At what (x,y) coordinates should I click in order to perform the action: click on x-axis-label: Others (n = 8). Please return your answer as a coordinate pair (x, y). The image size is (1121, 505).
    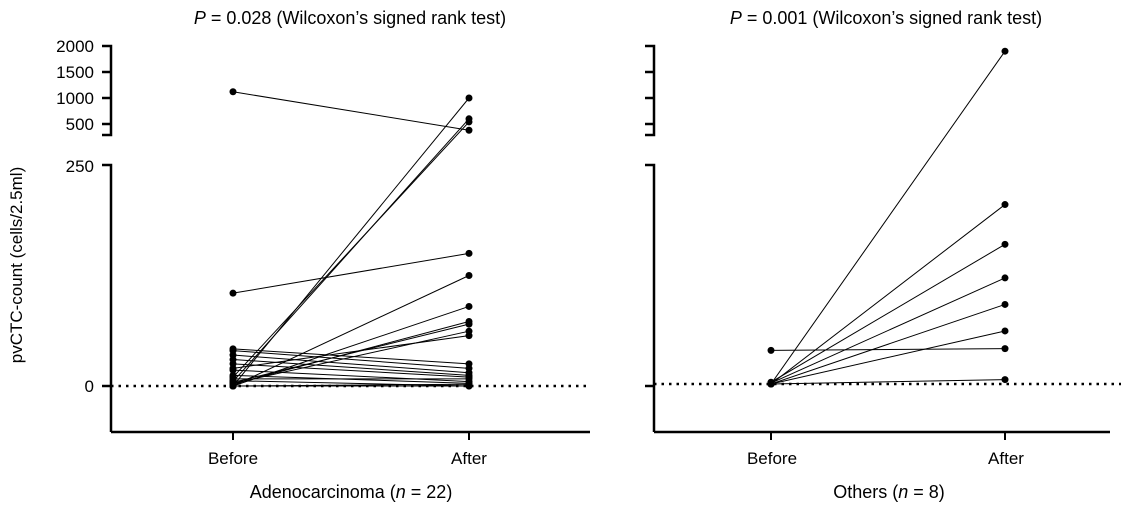
    Looking at the image, I should click on (889, 492).